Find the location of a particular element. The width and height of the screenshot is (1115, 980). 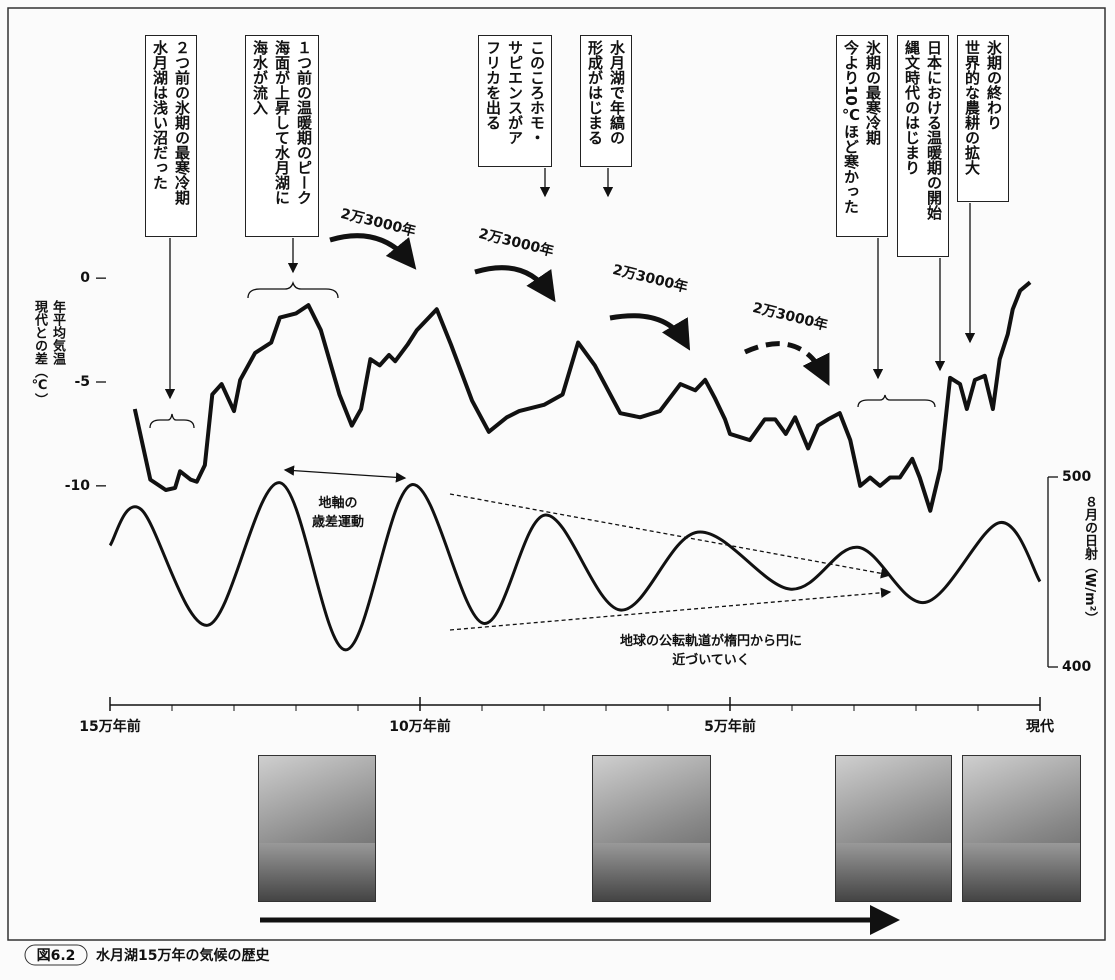

y-tick-label: -5 is located at coordinates (82, 382).